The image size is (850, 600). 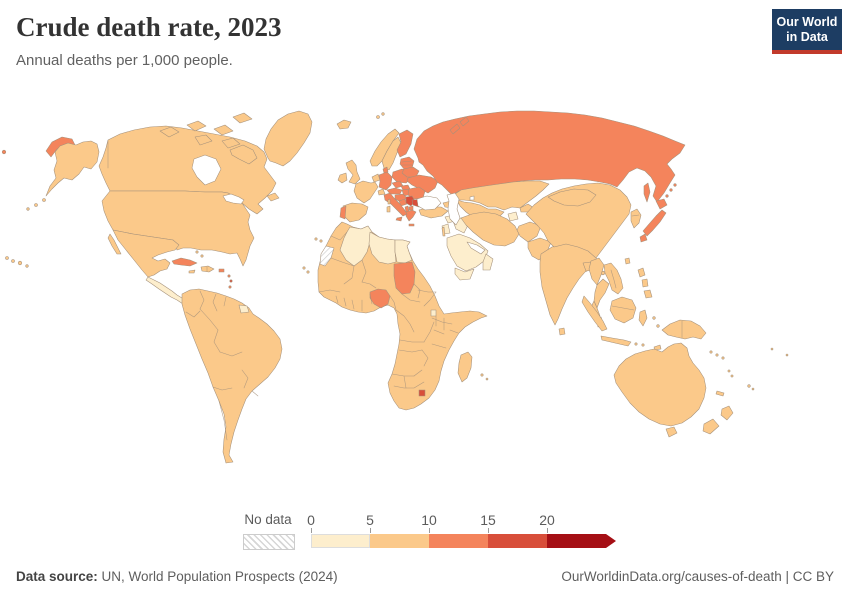 I want to click on country-cuba, so click(x=184, y=262).